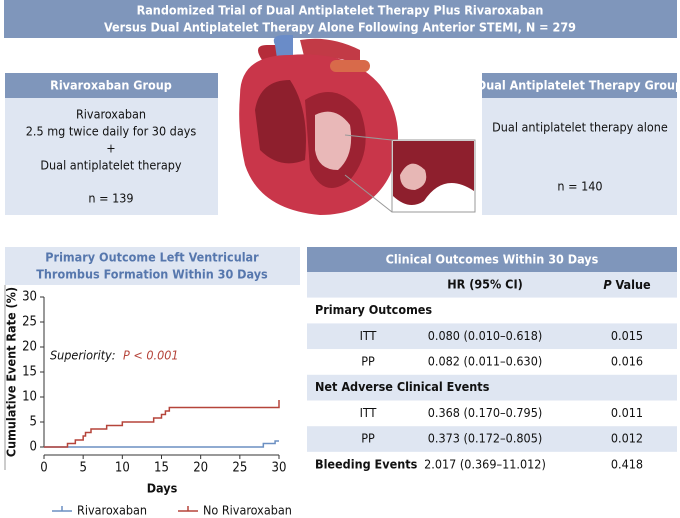 The height and width of the screenshot is (518, 680). What do you see at coordinates (33, 422) in the screenshot?
I see `y-tick-label: 5` at bounding box center [33, 422].